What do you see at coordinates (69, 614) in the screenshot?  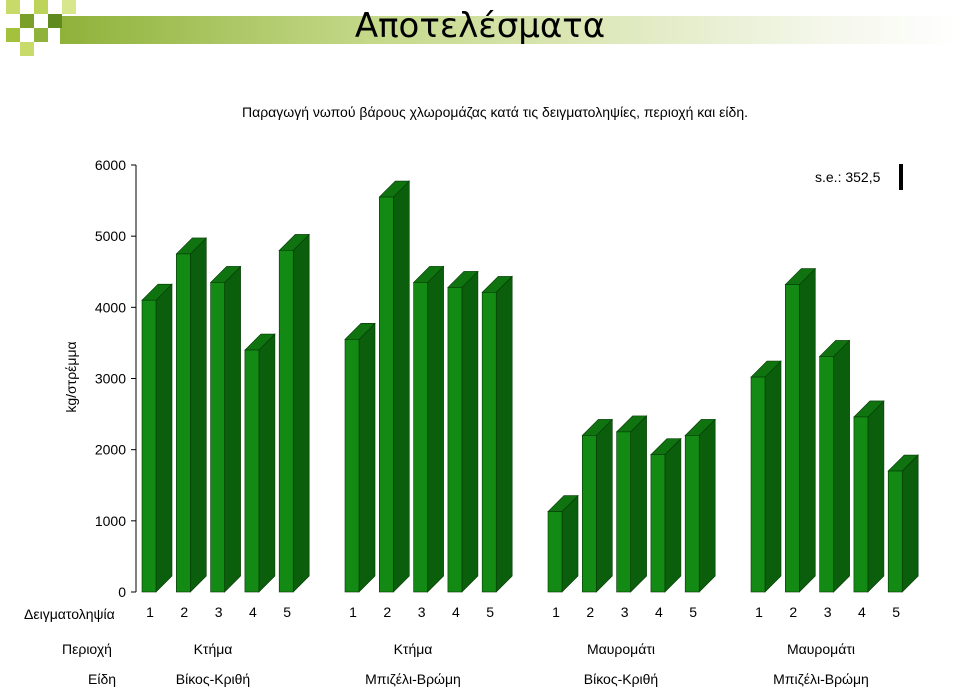 I see `sample-row-label: Δειγματοληψία` at bounding box center [69, 614].